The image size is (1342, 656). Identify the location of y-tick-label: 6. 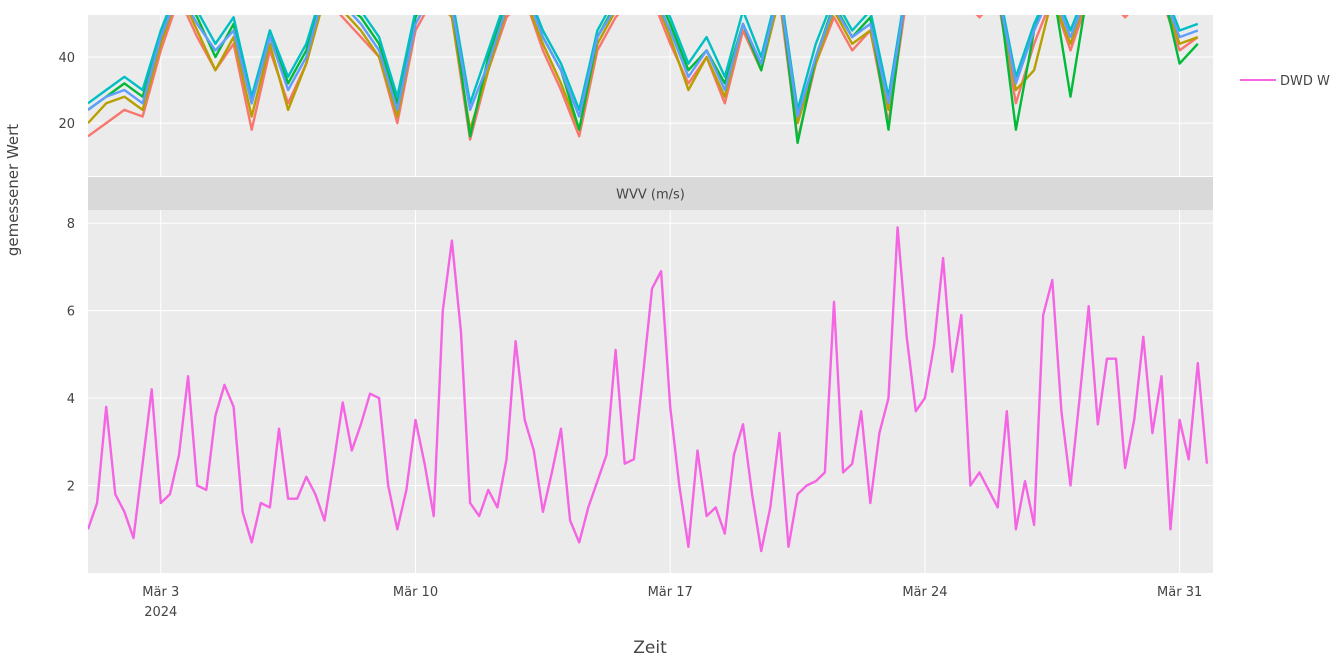
(71, 312).